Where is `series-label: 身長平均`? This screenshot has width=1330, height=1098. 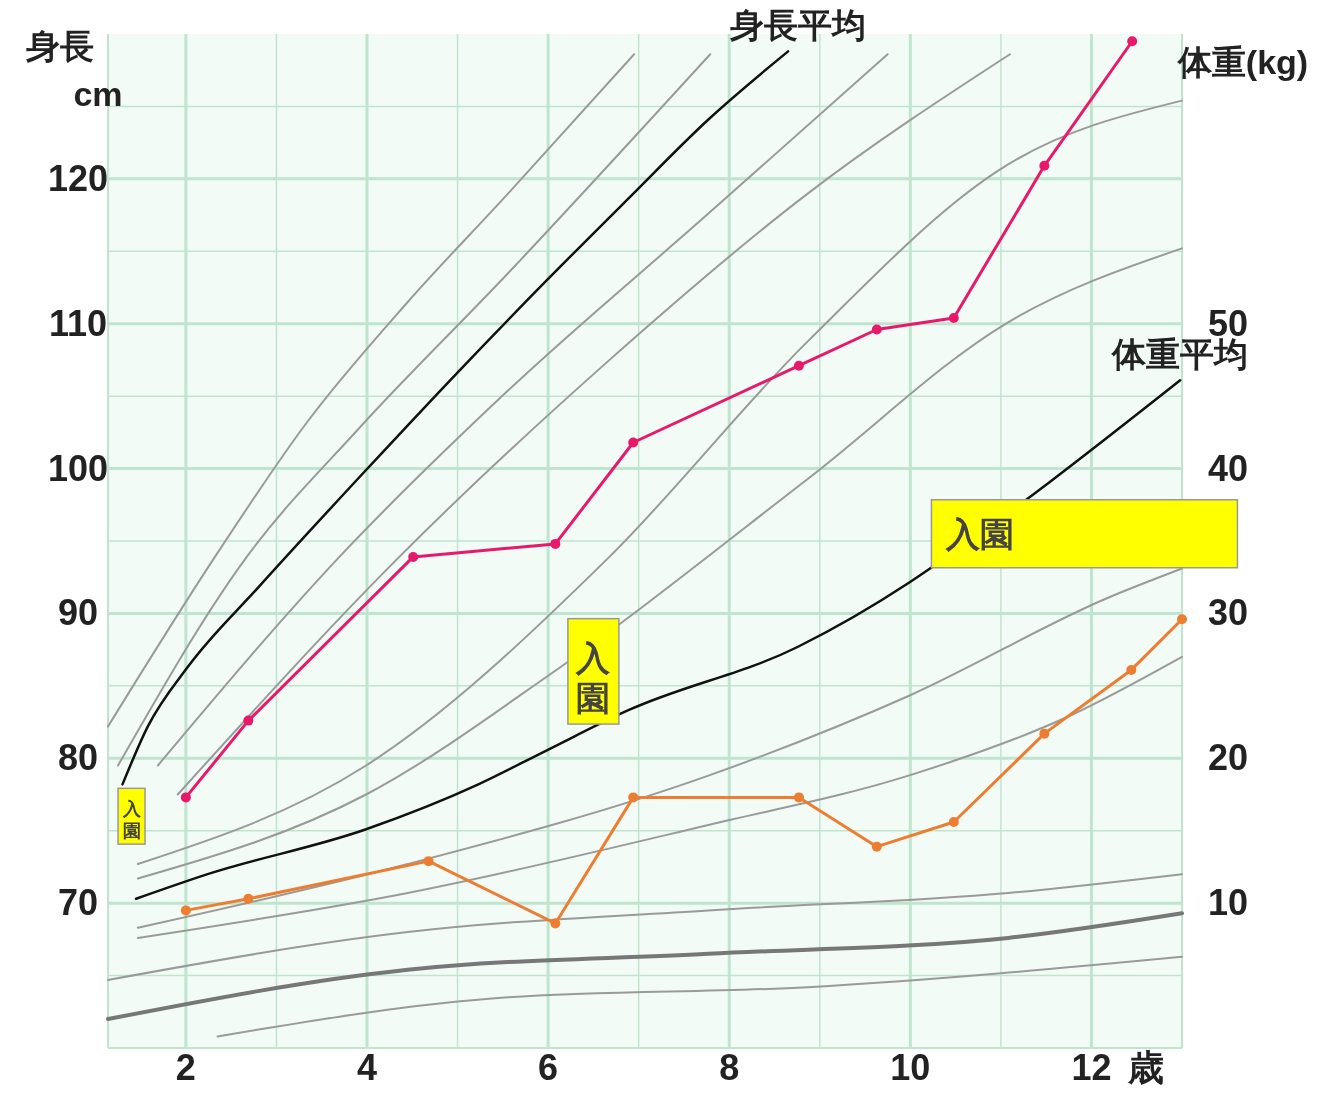 series-label: 身長平均 is located at coordinates (798, 25).